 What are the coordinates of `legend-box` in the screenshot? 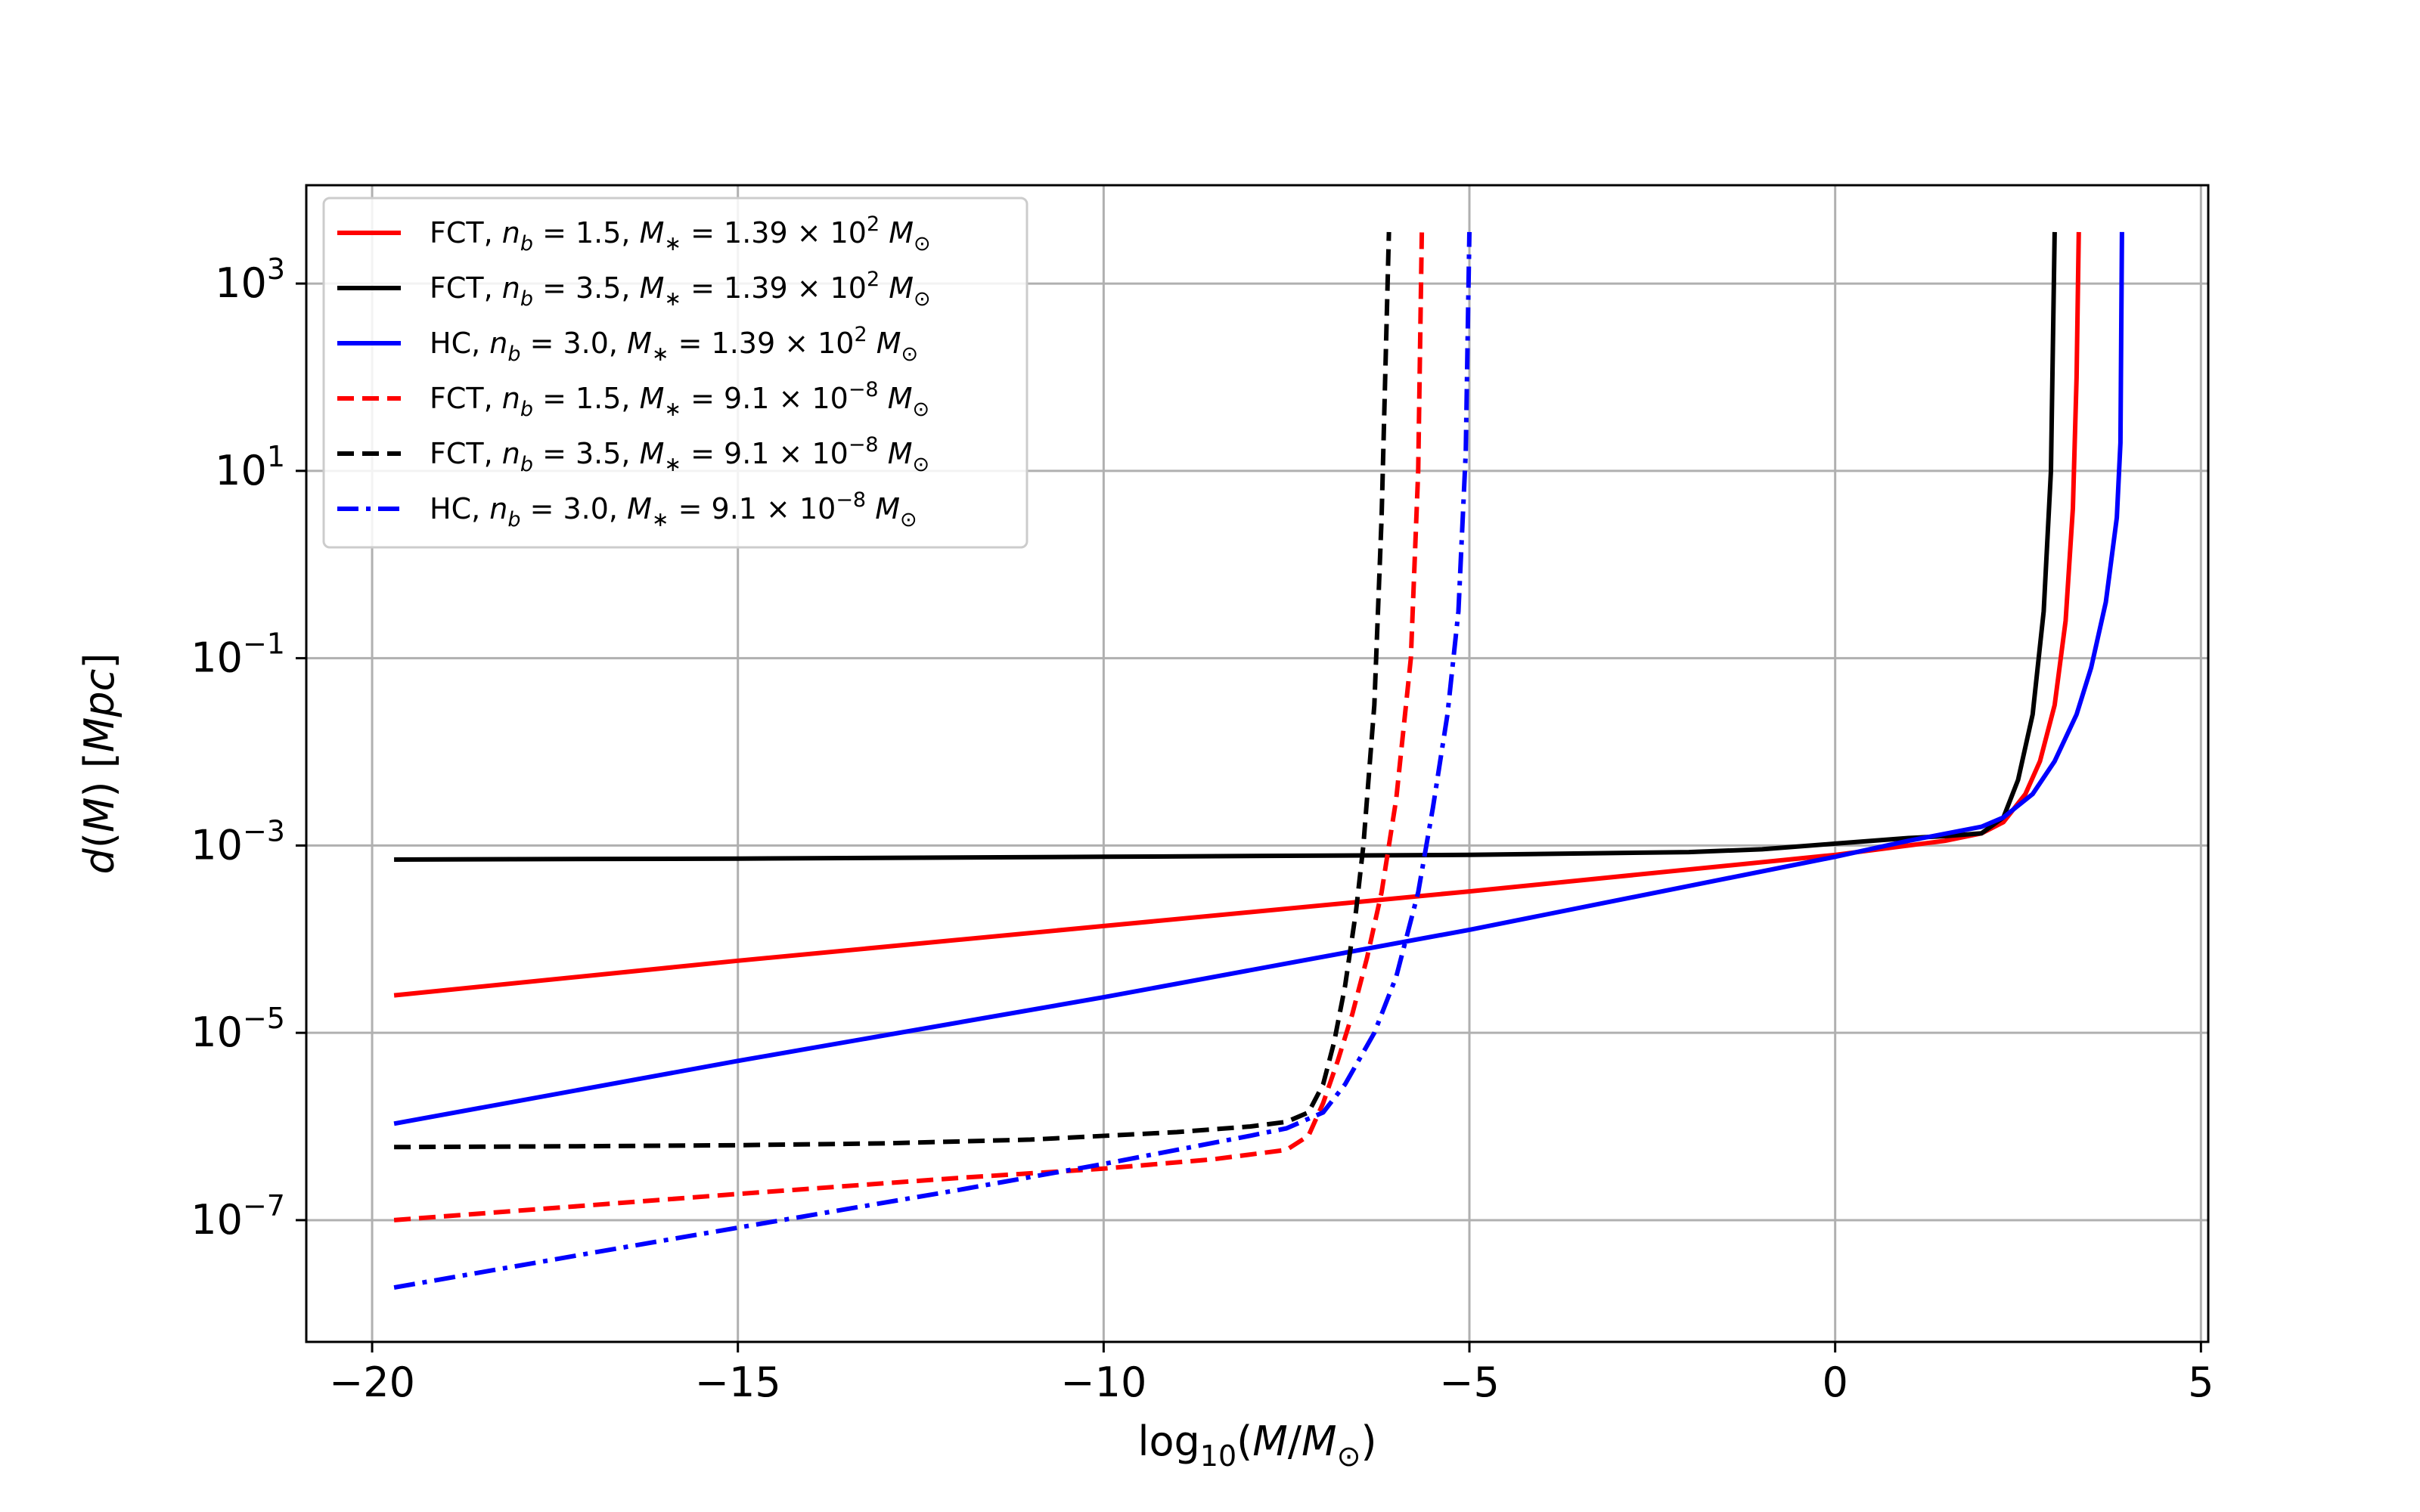 It's located at (675, 373).